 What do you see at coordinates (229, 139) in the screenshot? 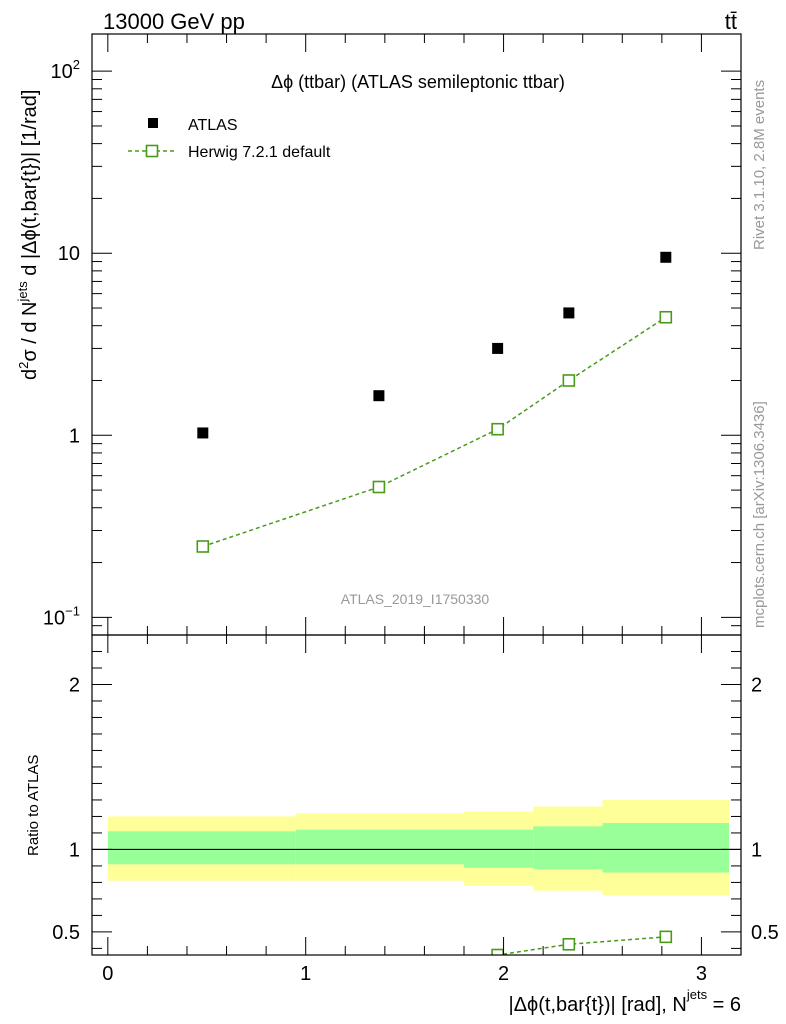
I see `legend: ATLAS Herwig 7.2.1 default` at bounding box center [229, 139].